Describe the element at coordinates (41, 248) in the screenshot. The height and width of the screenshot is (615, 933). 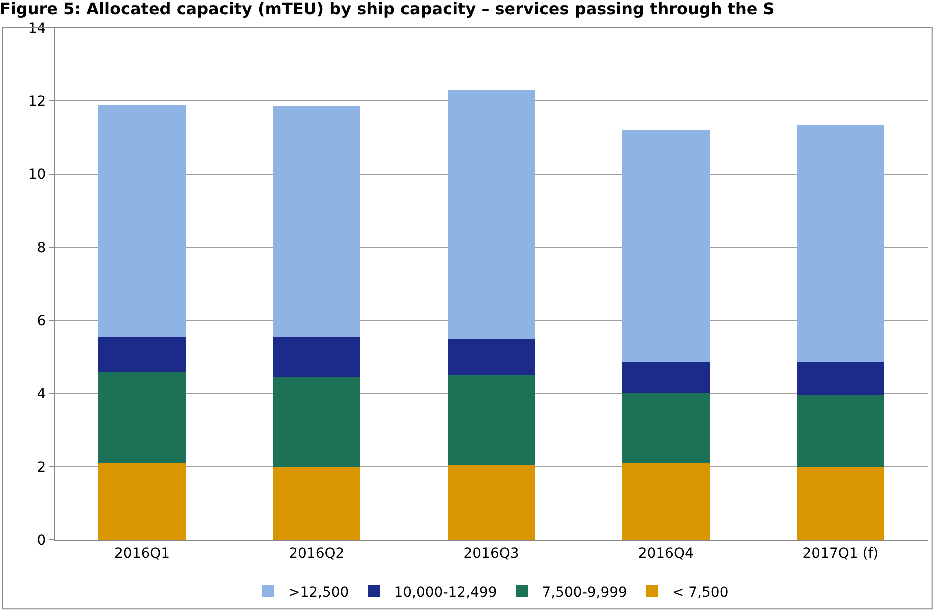
I see `y-tick-label: 8` at that location.